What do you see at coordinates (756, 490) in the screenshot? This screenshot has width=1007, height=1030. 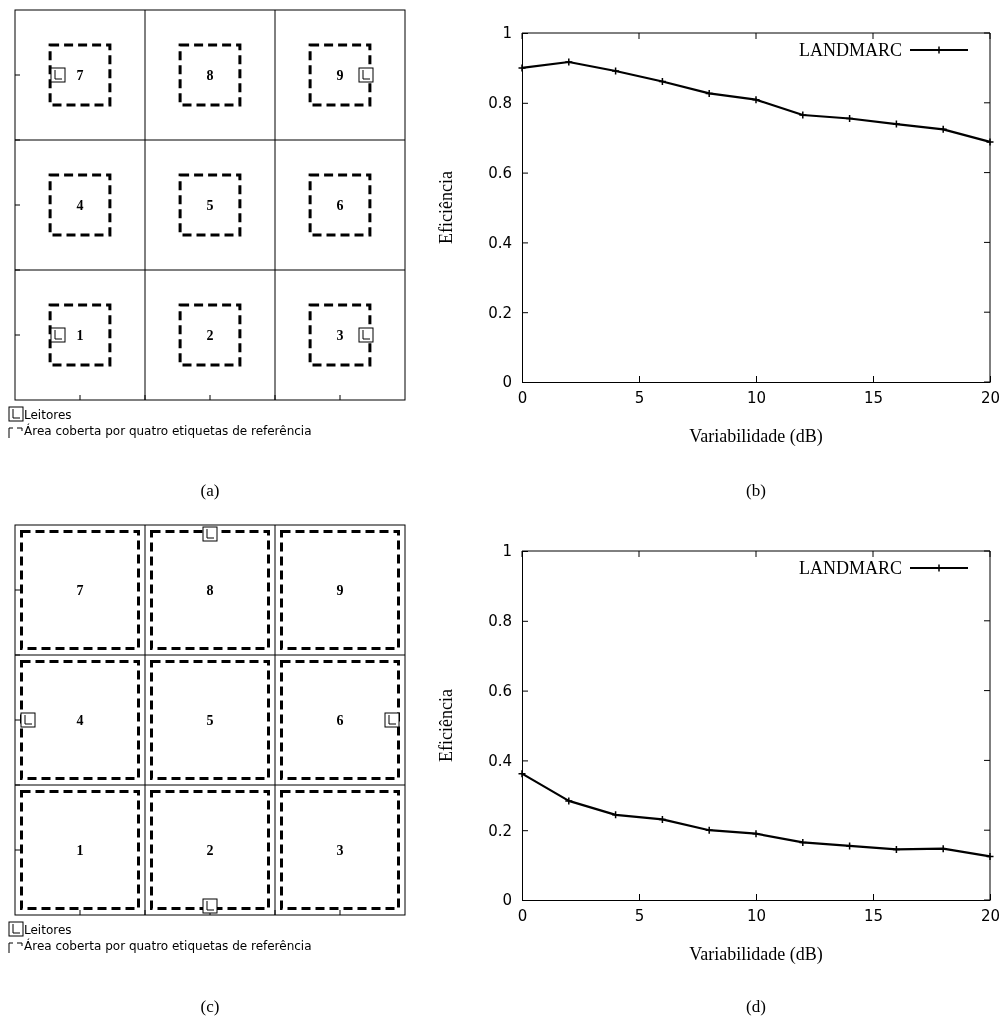 I see `text: (b)` at bounding box center [756, 490].